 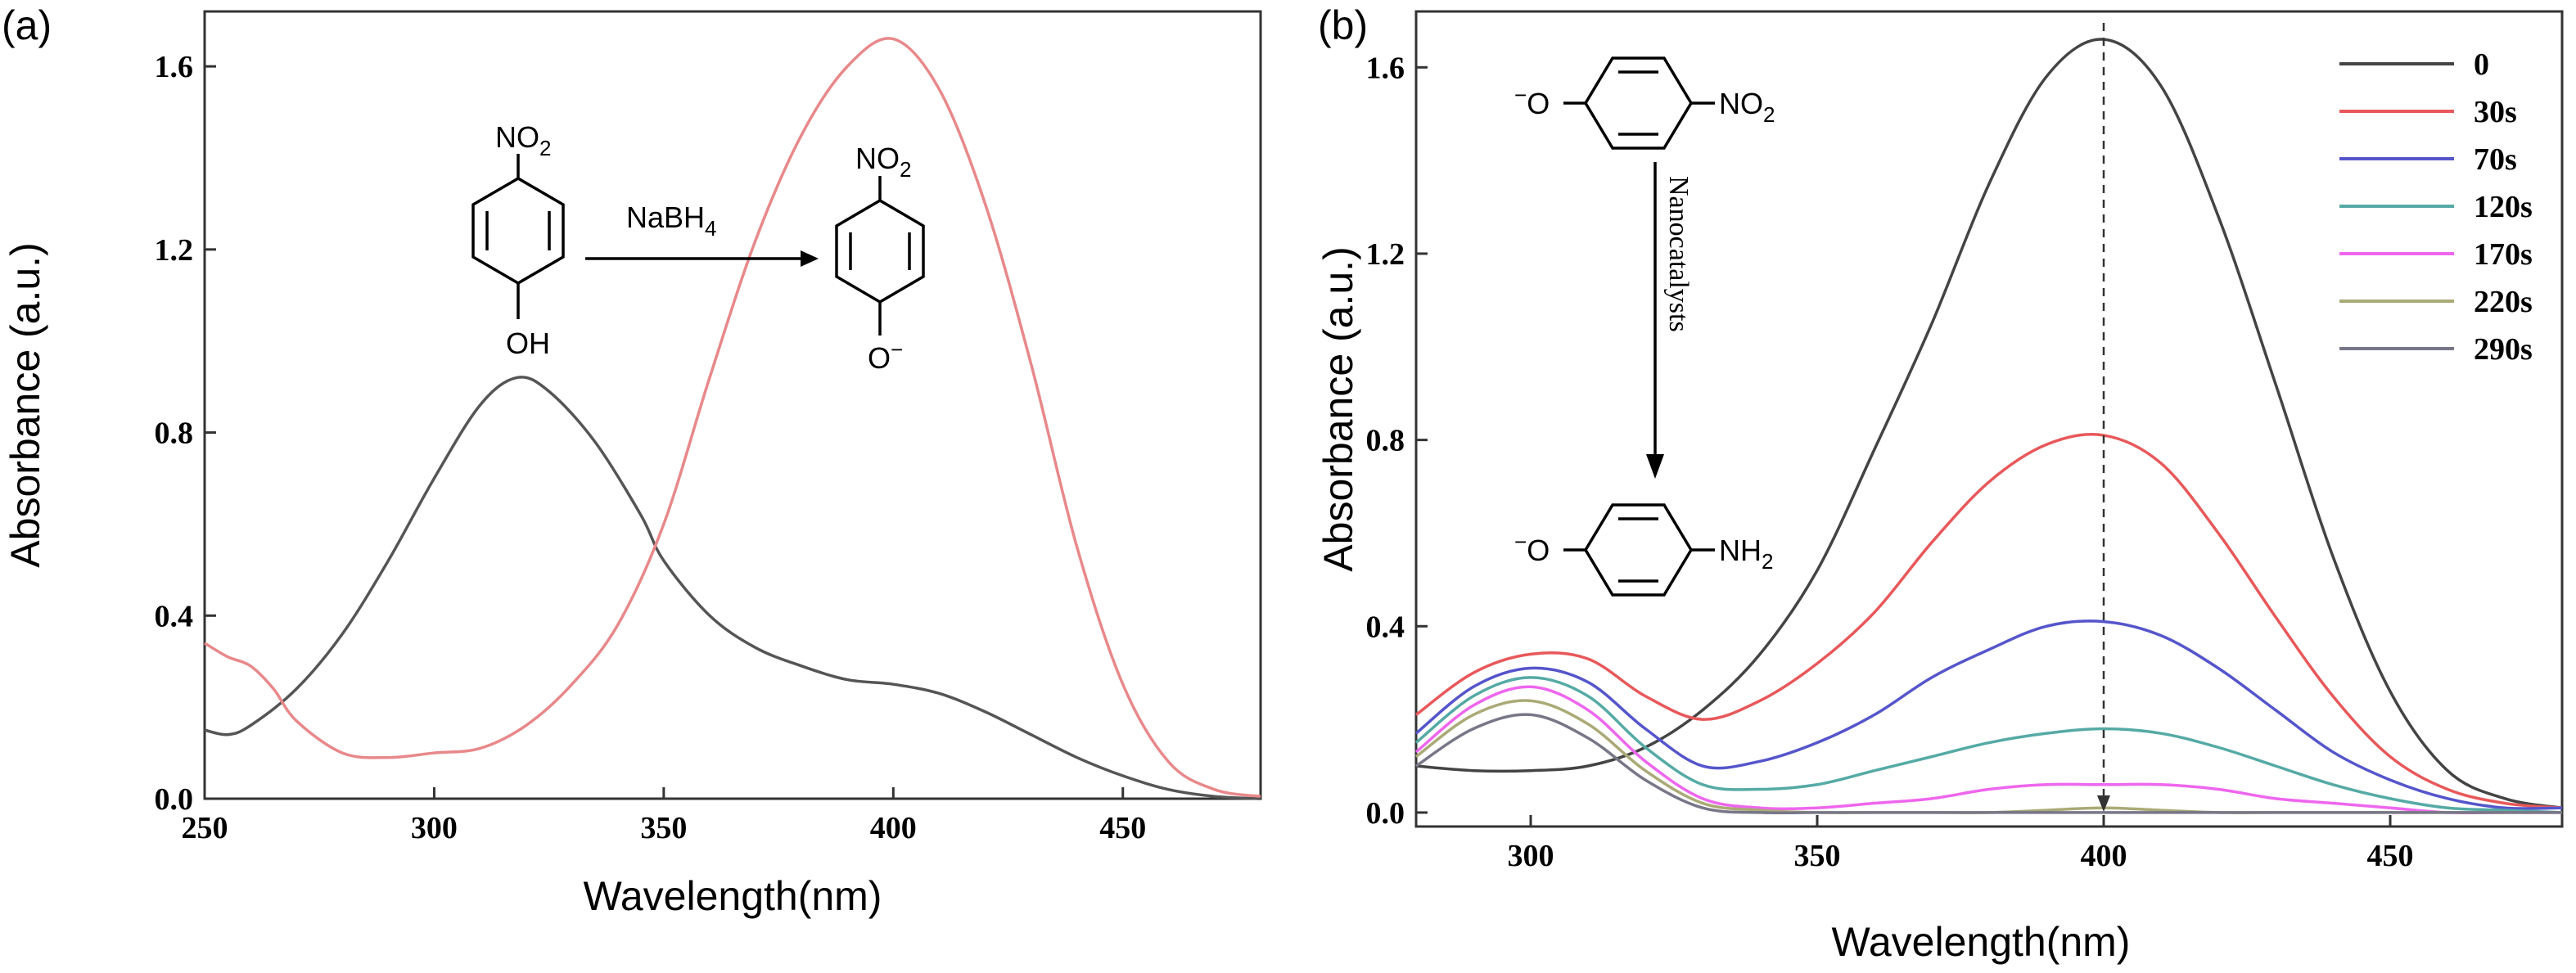 I want to click on series-line-170s, so click(x=1988, y=750).